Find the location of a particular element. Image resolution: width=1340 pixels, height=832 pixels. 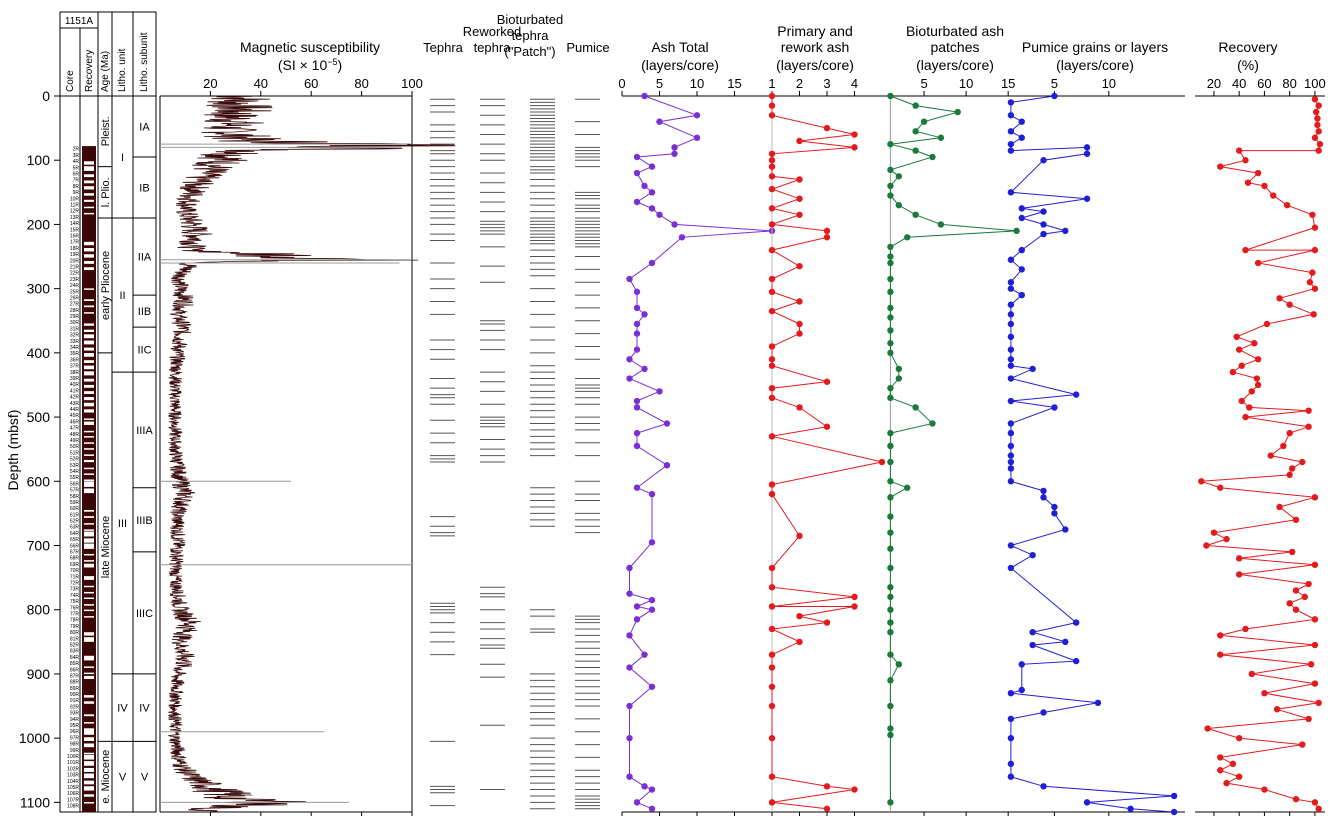

depth-tick-label: 200 is located at coordinates (39, 224).